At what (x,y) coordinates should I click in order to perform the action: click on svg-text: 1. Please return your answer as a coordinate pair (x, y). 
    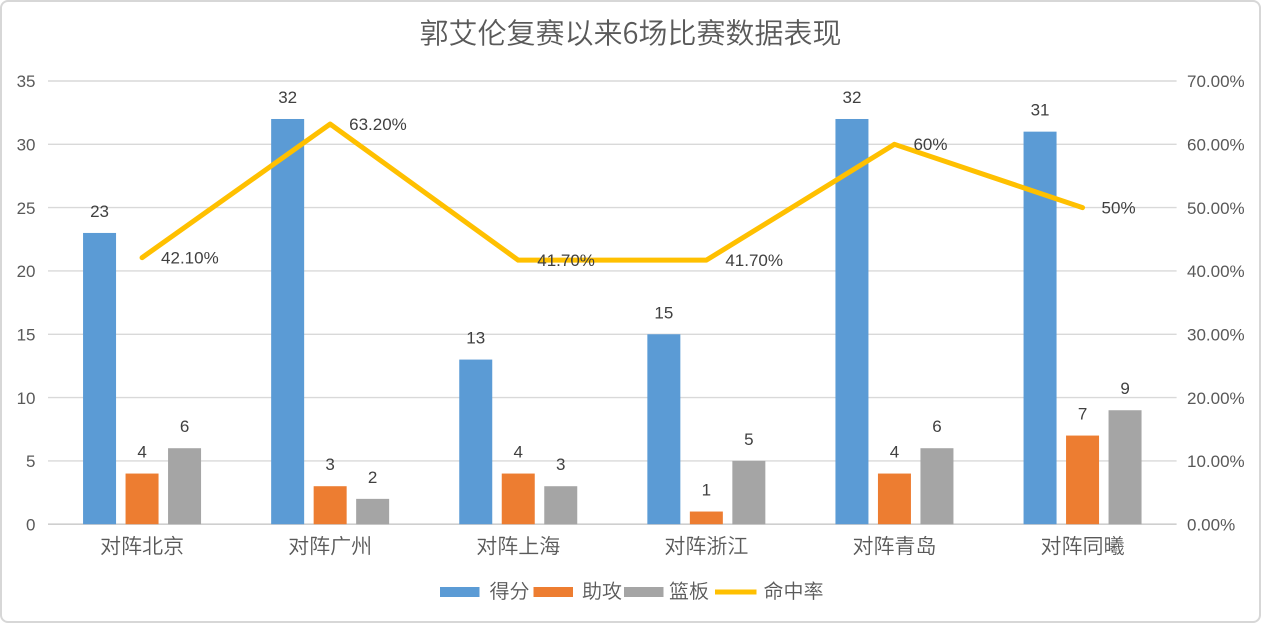
    Looking at the image, I should click on (706, 490).